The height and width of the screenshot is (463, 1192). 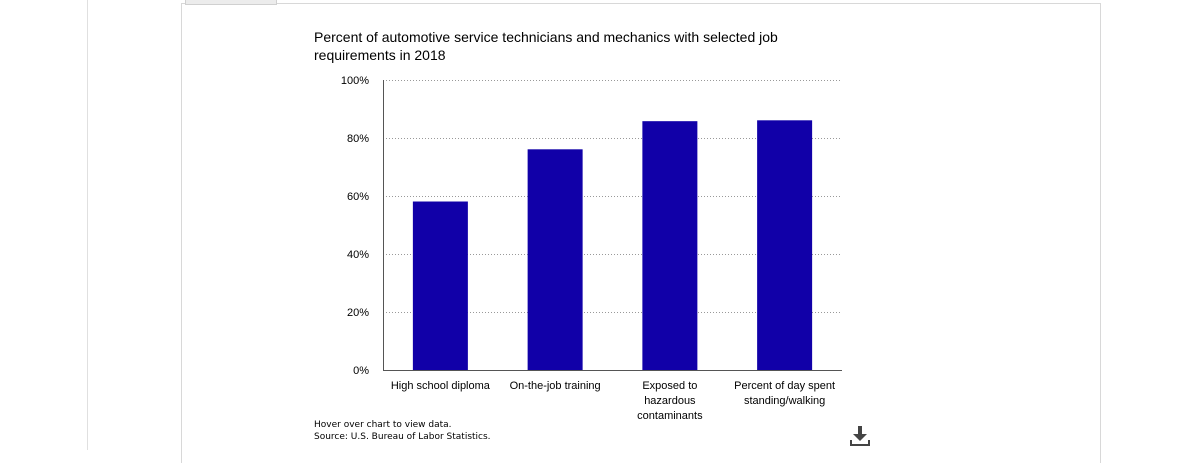 What do you see at coordinates (383, 425) in the screenshot?
I see `hover-note: Hover over chart to view data.` at bounding box center [383, 425].